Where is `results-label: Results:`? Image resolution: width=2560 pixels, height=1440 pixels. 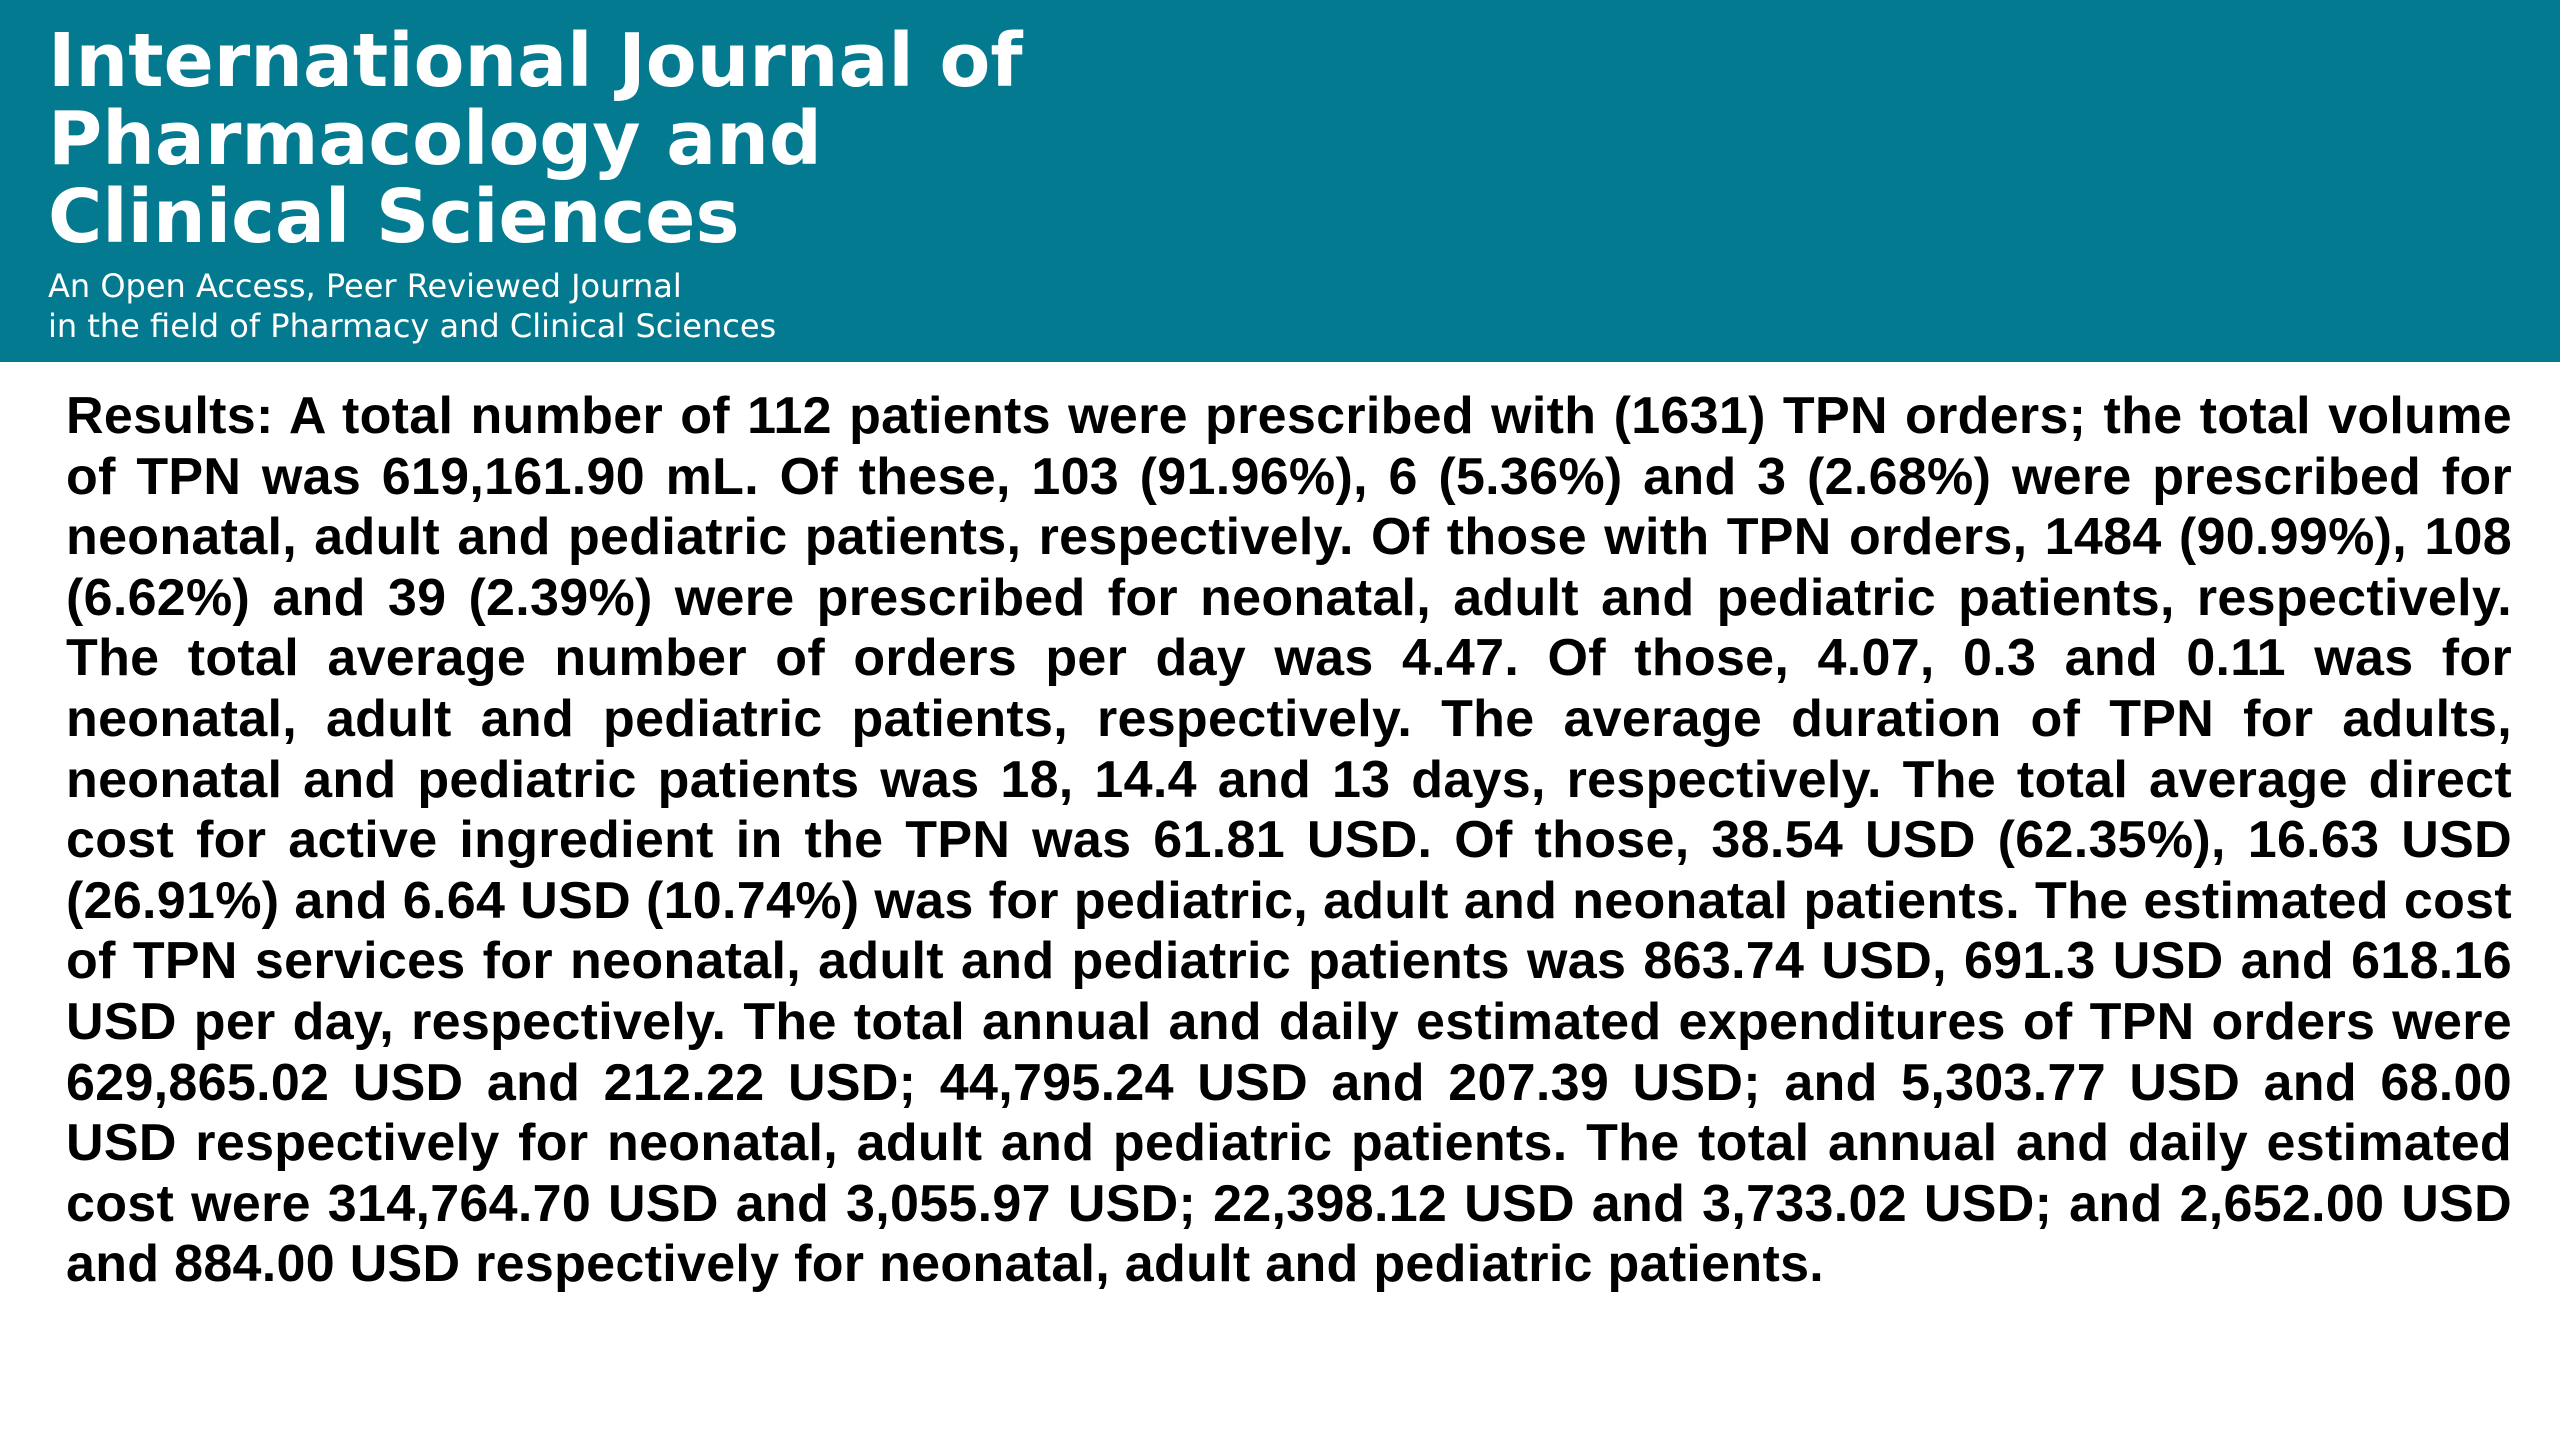
results-label: Results: is located at coordinates (170, 416).